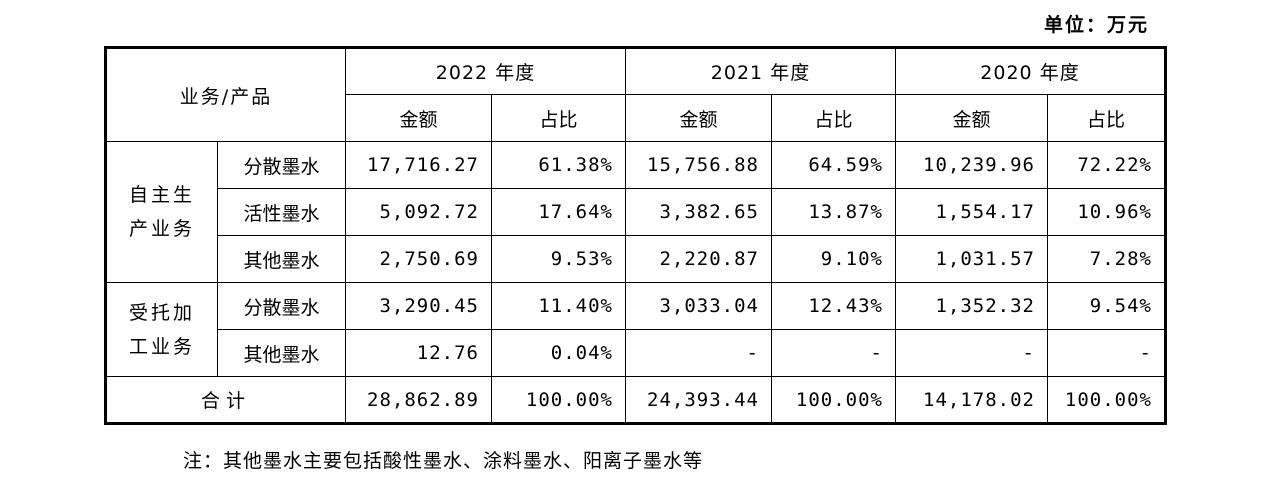  I want to click on total-amount-cell: 28,862.89, so click(418, 400).